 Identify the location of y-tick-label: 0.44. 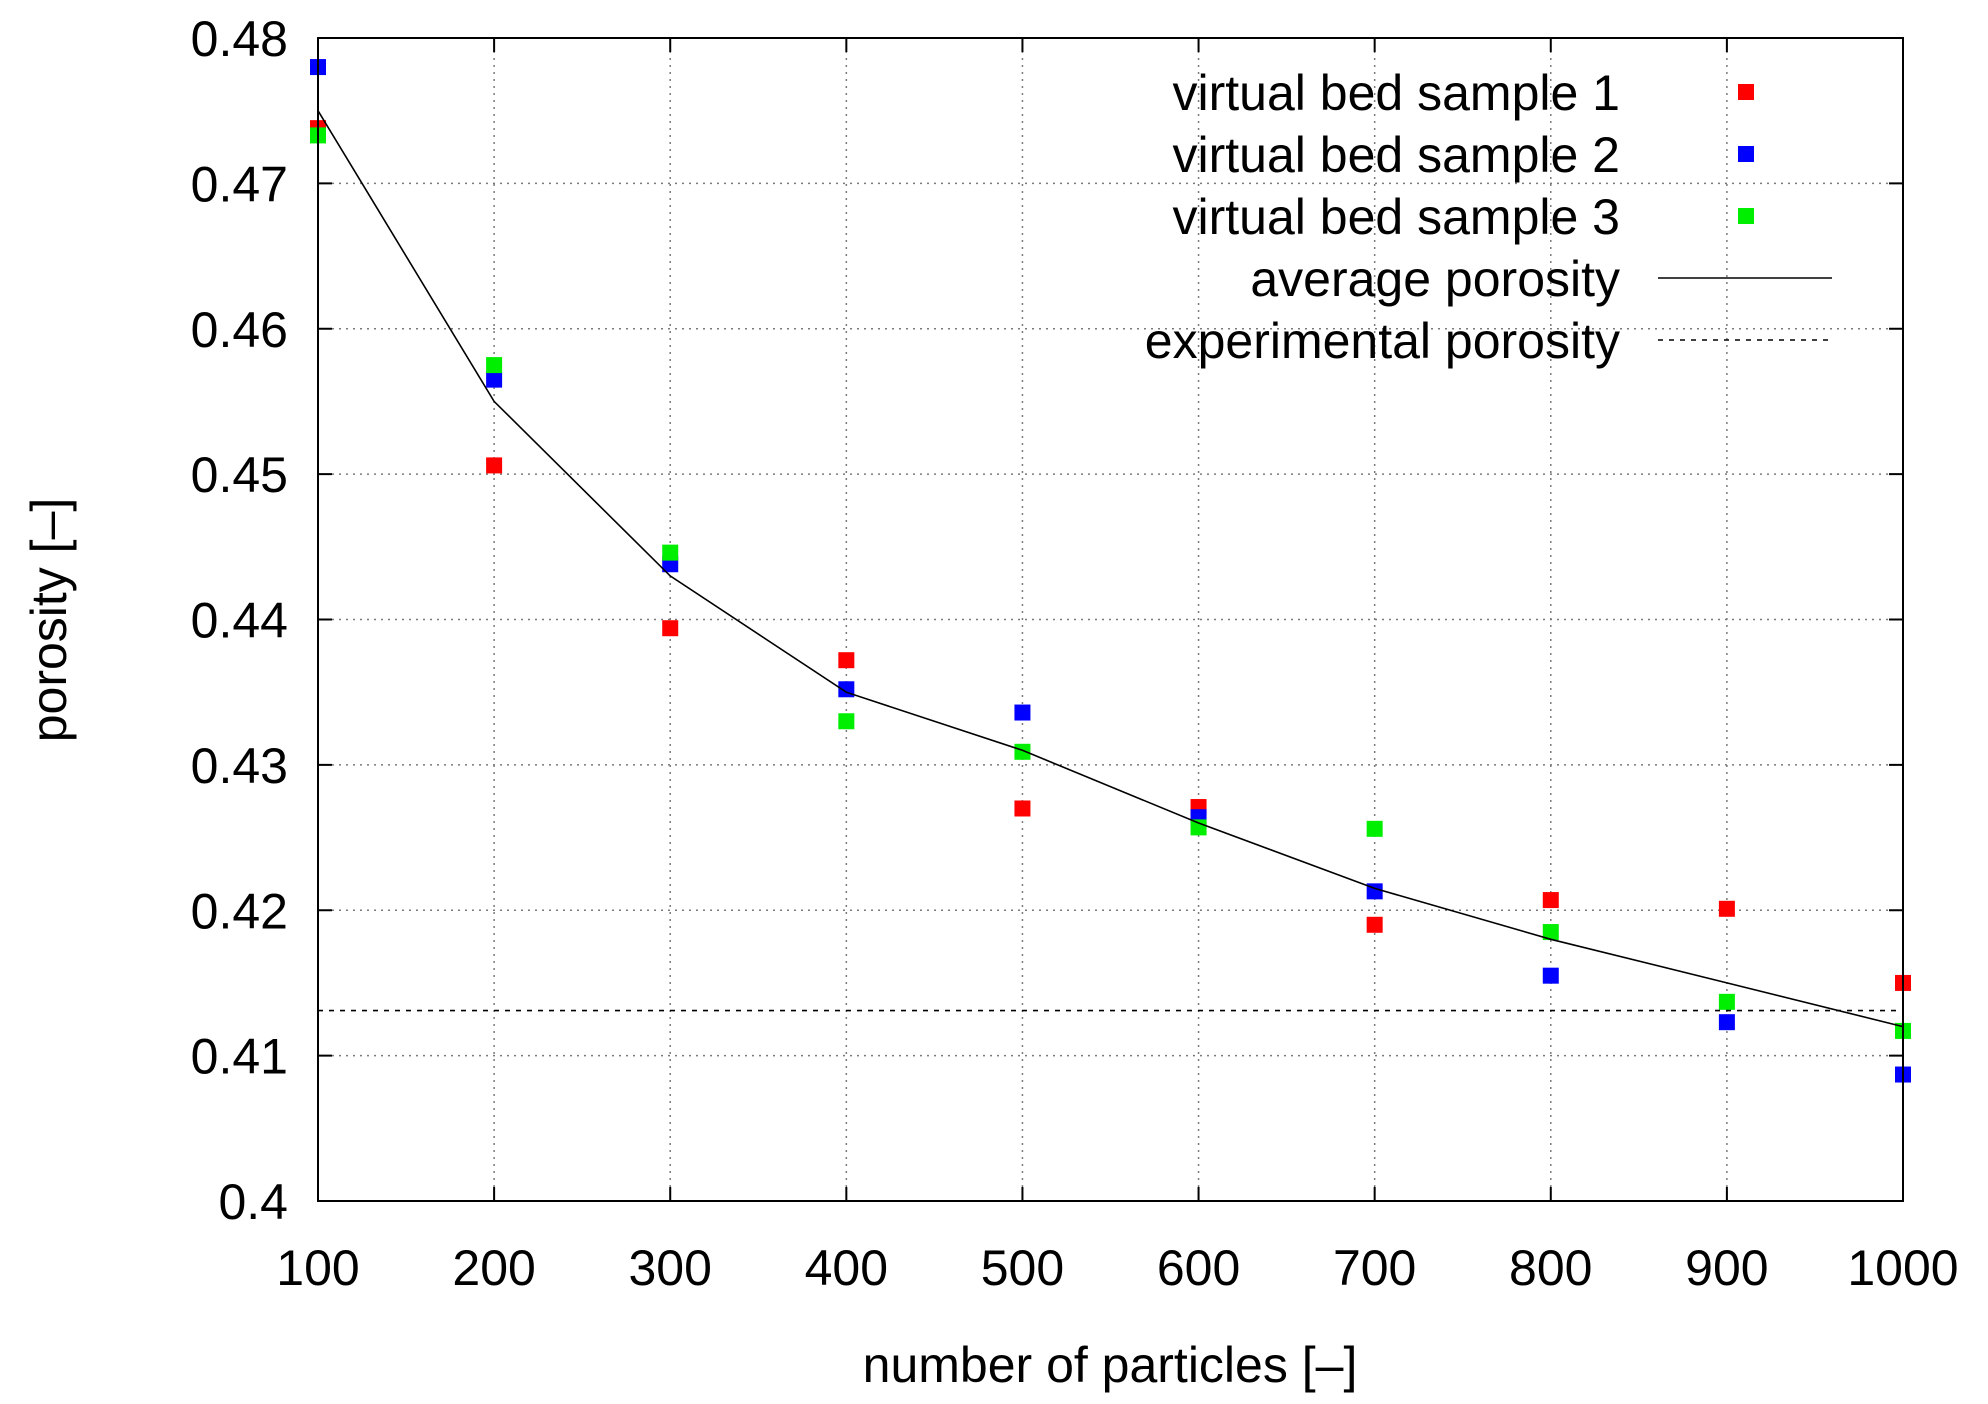
(239, 621).